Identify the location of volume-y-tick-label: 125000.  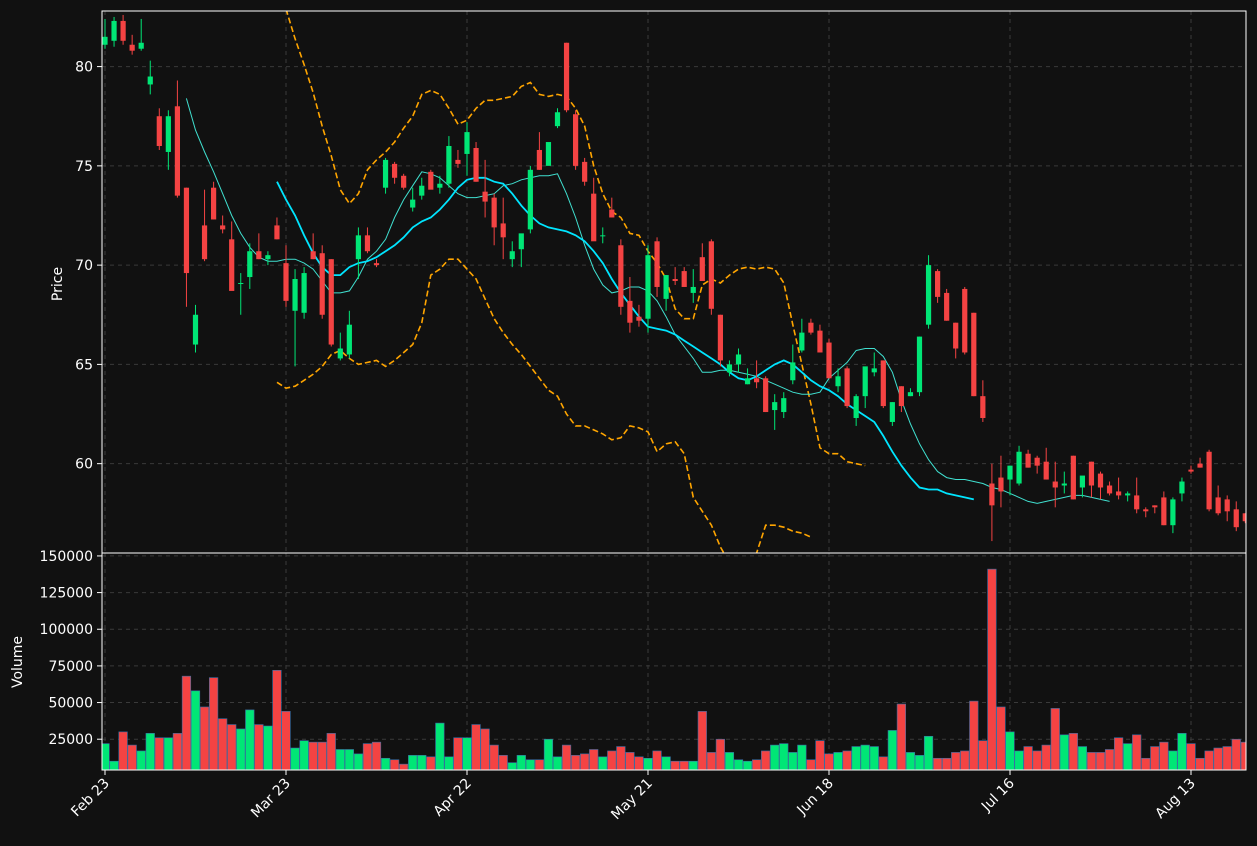
(66, 594).